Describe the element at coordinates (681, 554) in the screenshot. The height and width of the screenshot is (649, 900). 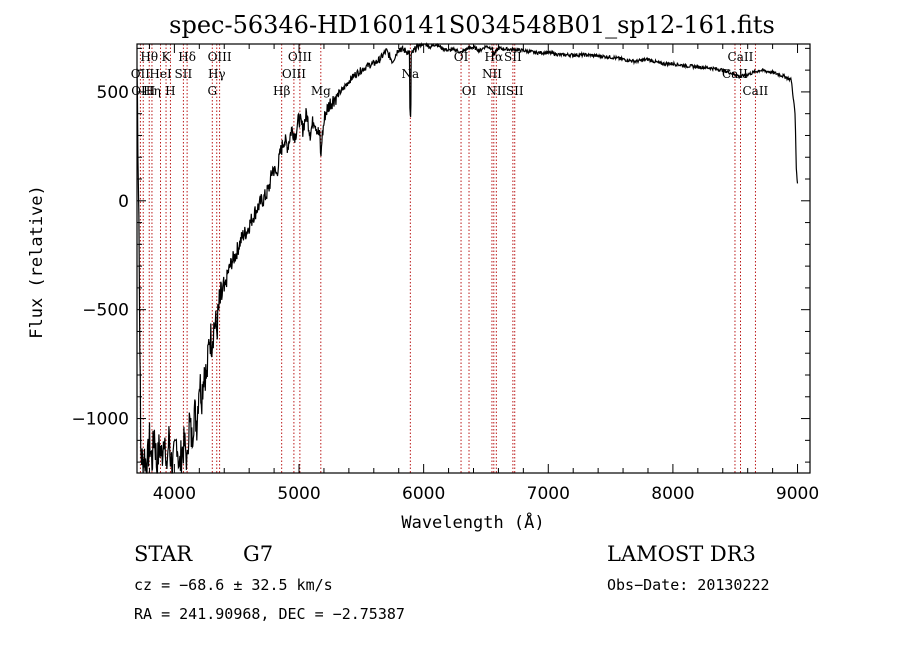
I see `survey-name: LAMOST DR3` at that location.